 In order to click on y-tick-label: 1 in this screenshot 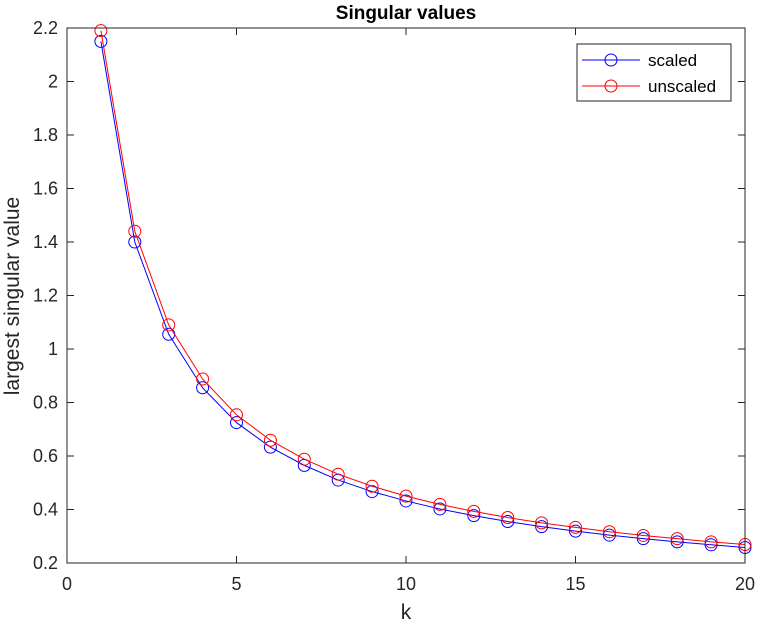, I will do `click(53, 349)`.